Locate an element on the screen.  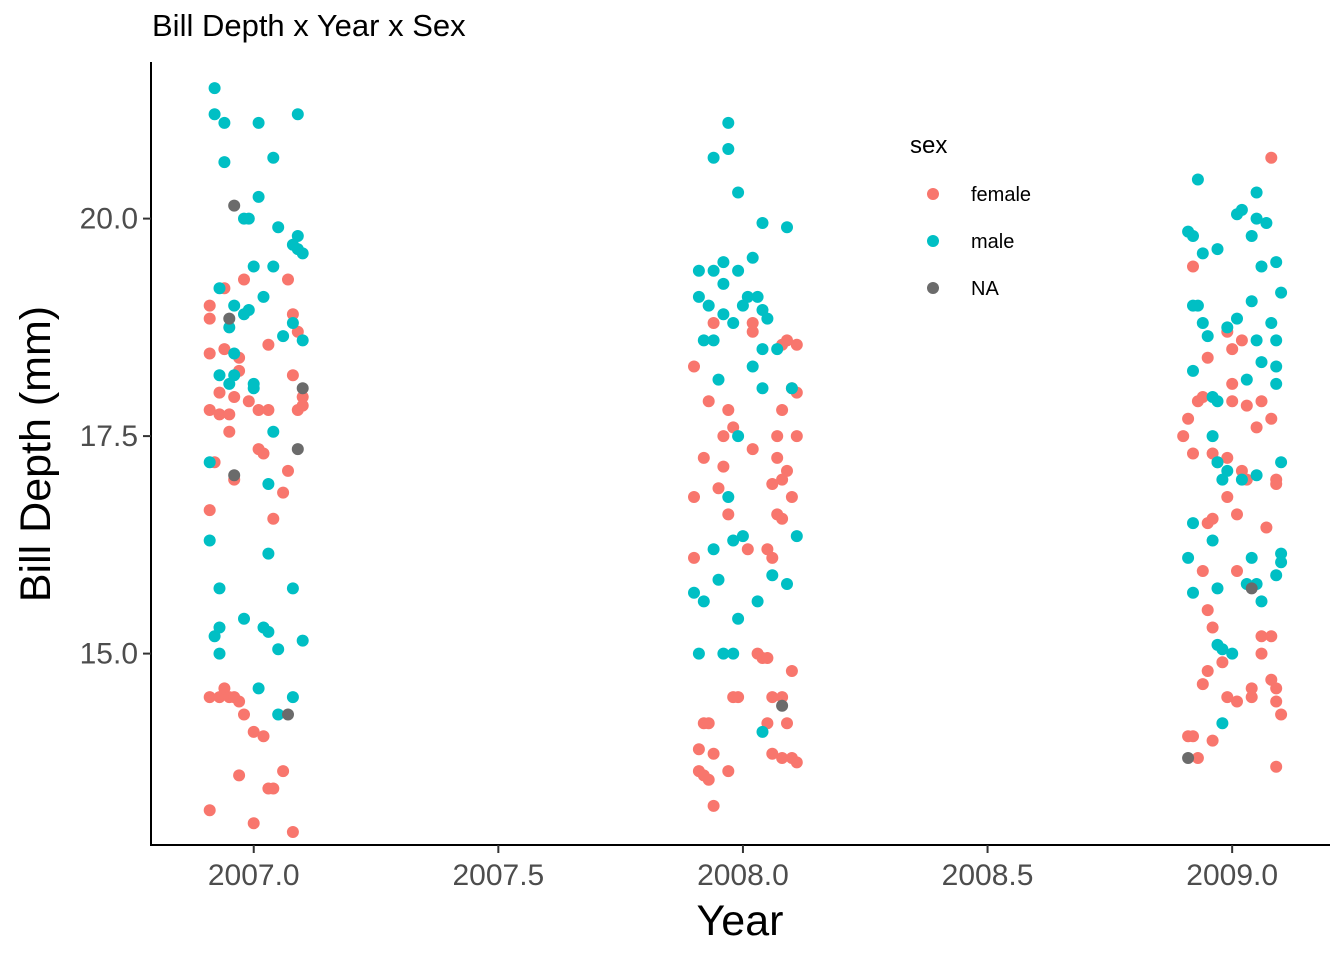
legend-key-male is located at coordinates (933, 241).